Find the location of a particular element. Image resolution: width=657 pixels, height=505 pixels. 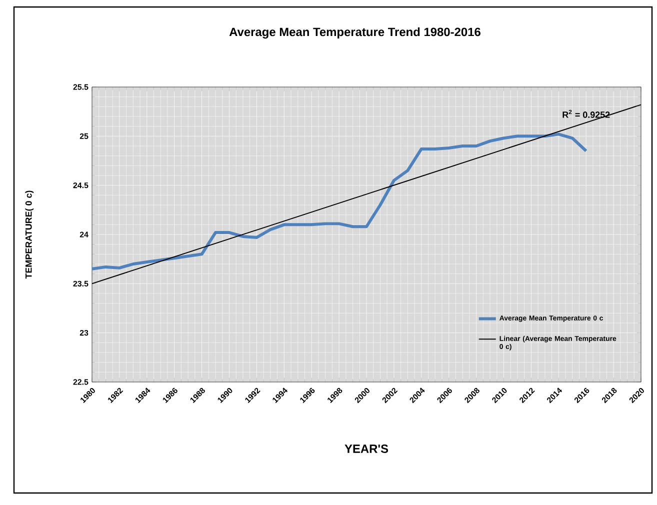

annotation: R$^{2}$ = 0.9252 is located at coordinates (586, 114).